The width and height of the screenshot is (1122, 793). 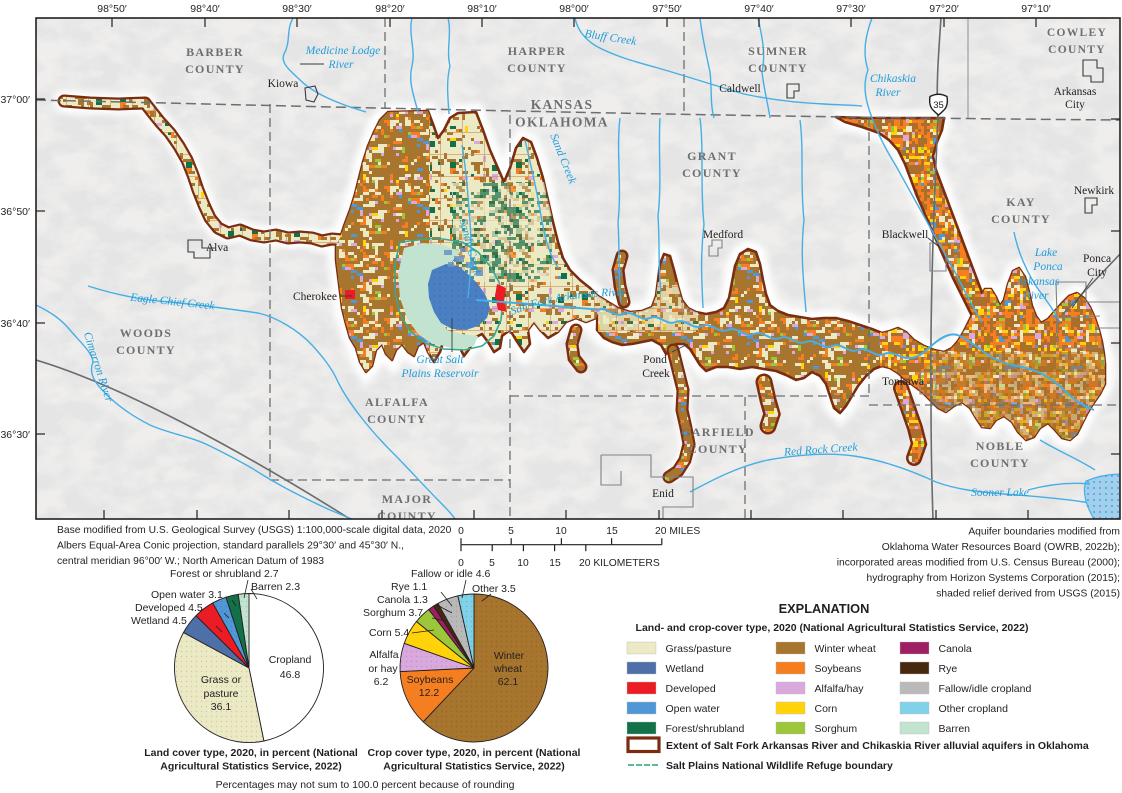 What do you see at coordinates (15, 100) in the screenshot?
I see `svg-text: 37°00′` at bounding box center [15, 100].